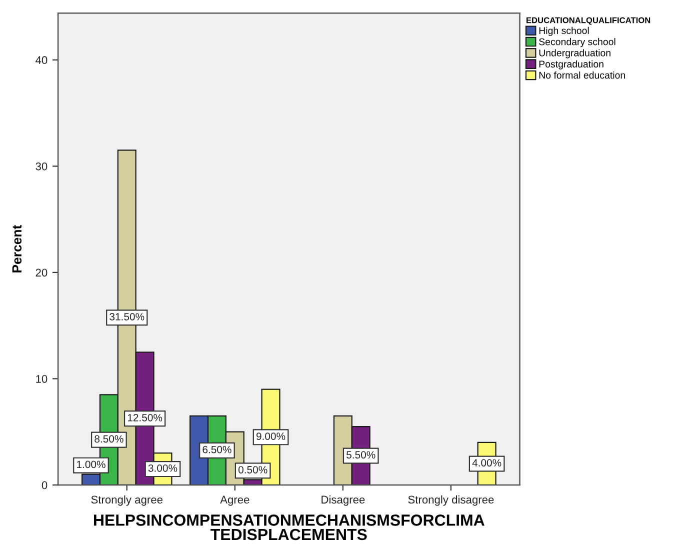 The width and height of the screenshot is (683, 548). What do you see at coordinates (109, 439) in the screenshot?
I see `data-label: 8.50%` at bounding box center [109, 439].